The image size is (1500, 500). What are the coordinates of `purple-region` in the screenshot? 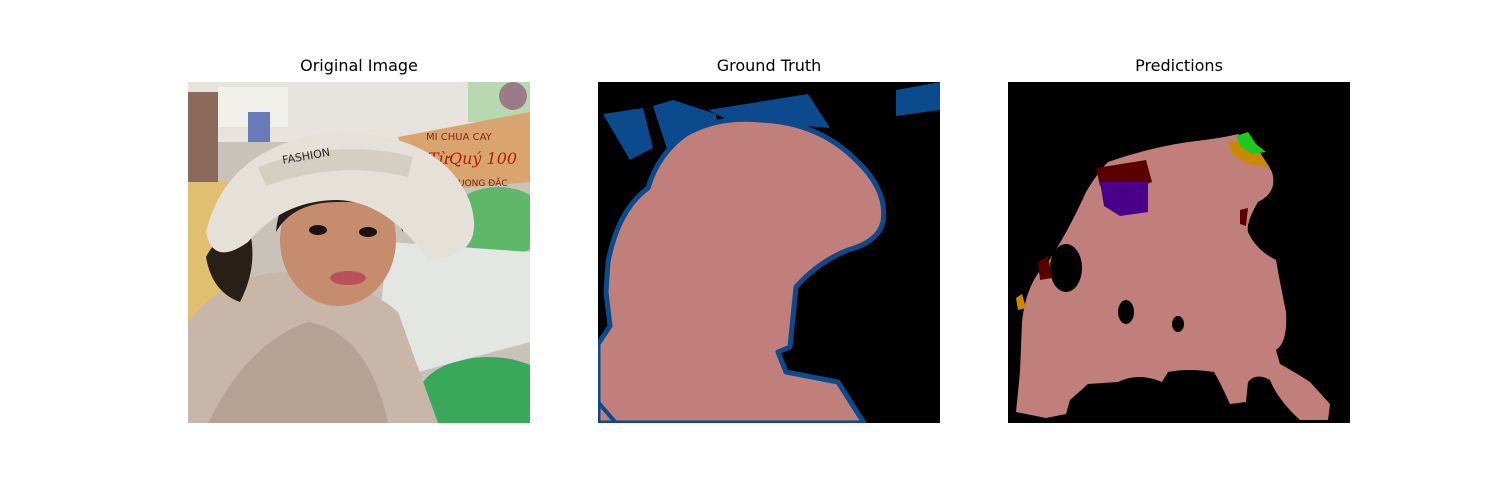 It's located at (1124, 199).